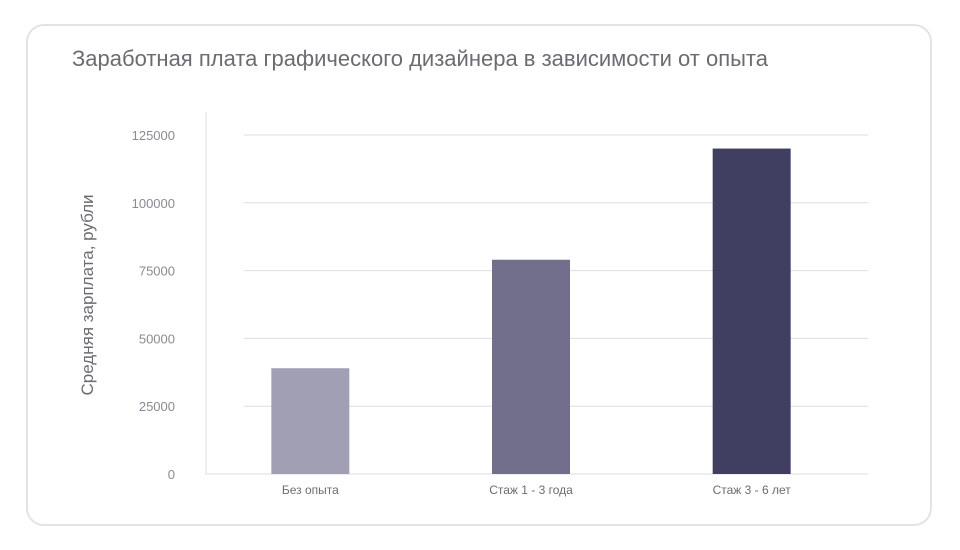 The image size is (960, 550). What do you see at coordinates (153, 135) in the screenshot?
I see `y-tick-label: 125000` at bounding box center [153, 135].